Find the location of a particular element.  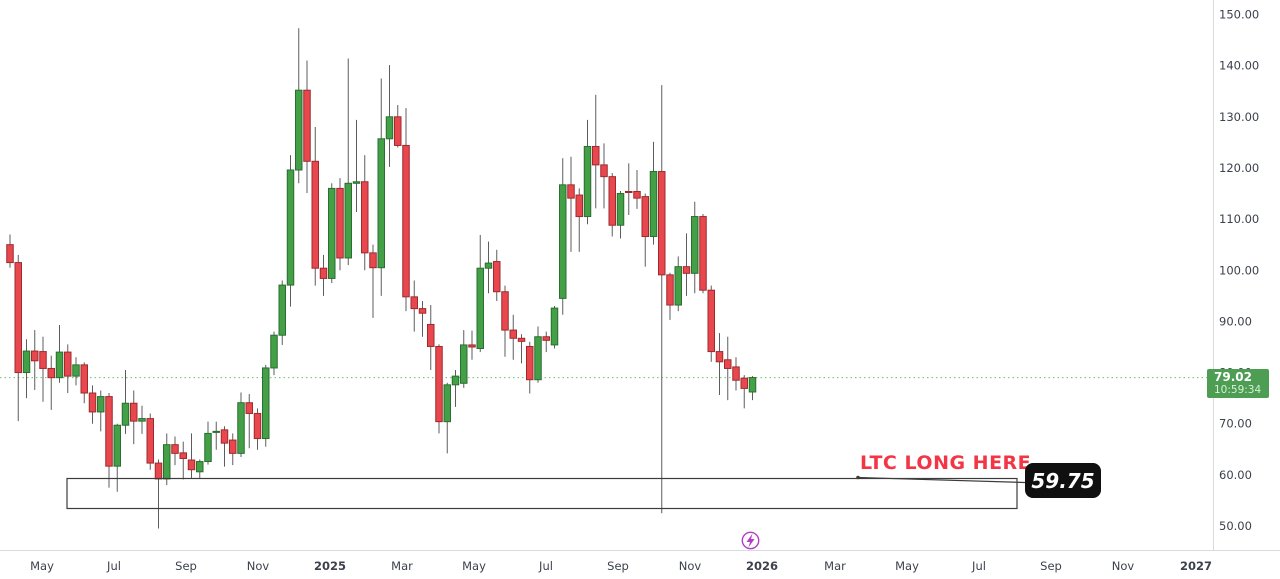

current-price-label: 79.02 10:59:34 is located at coordinates (1238, 383).